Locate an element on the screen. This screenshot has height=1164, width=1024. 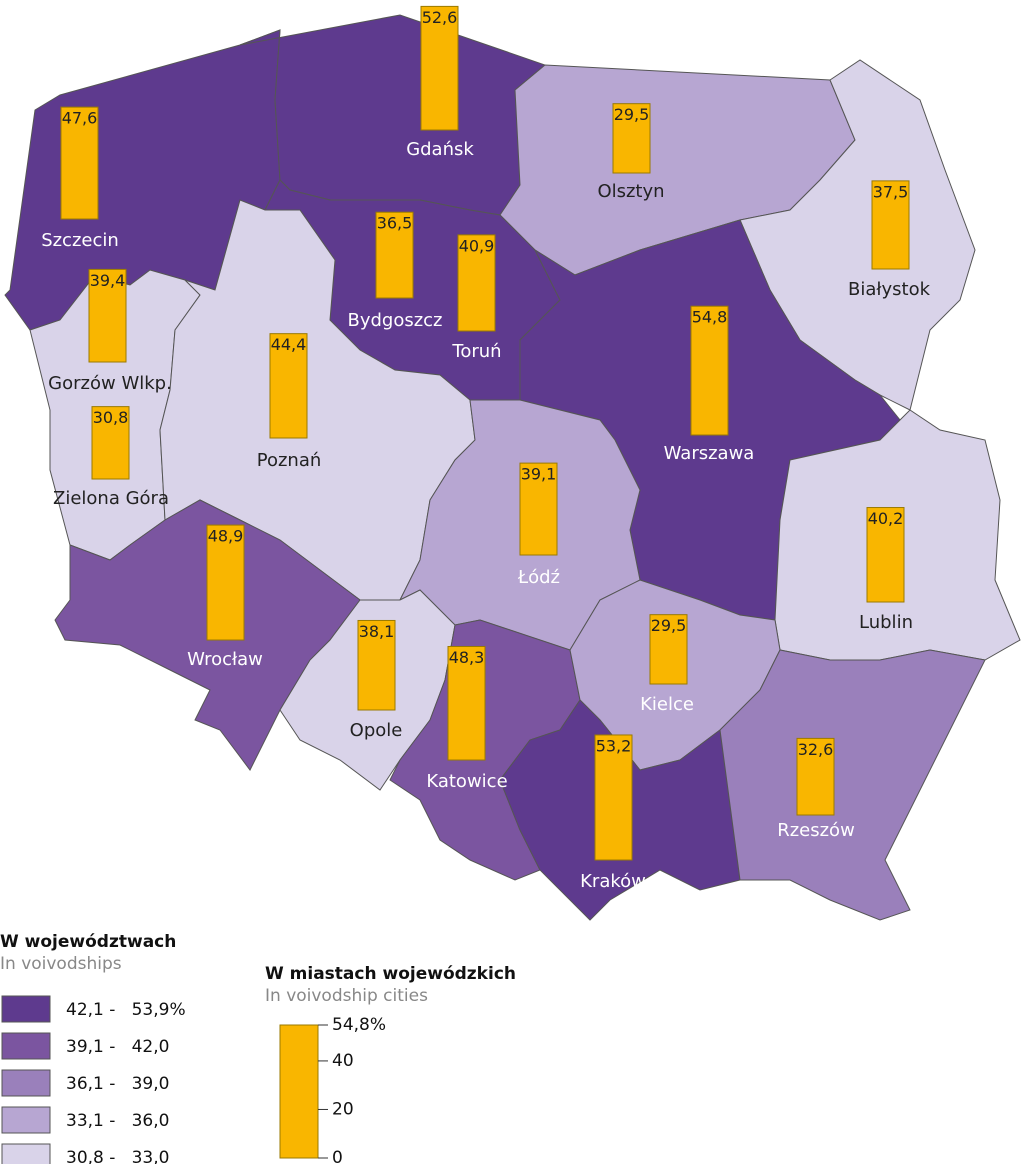
city-label: Bydgoszcz is located at coordinates (394, 320).